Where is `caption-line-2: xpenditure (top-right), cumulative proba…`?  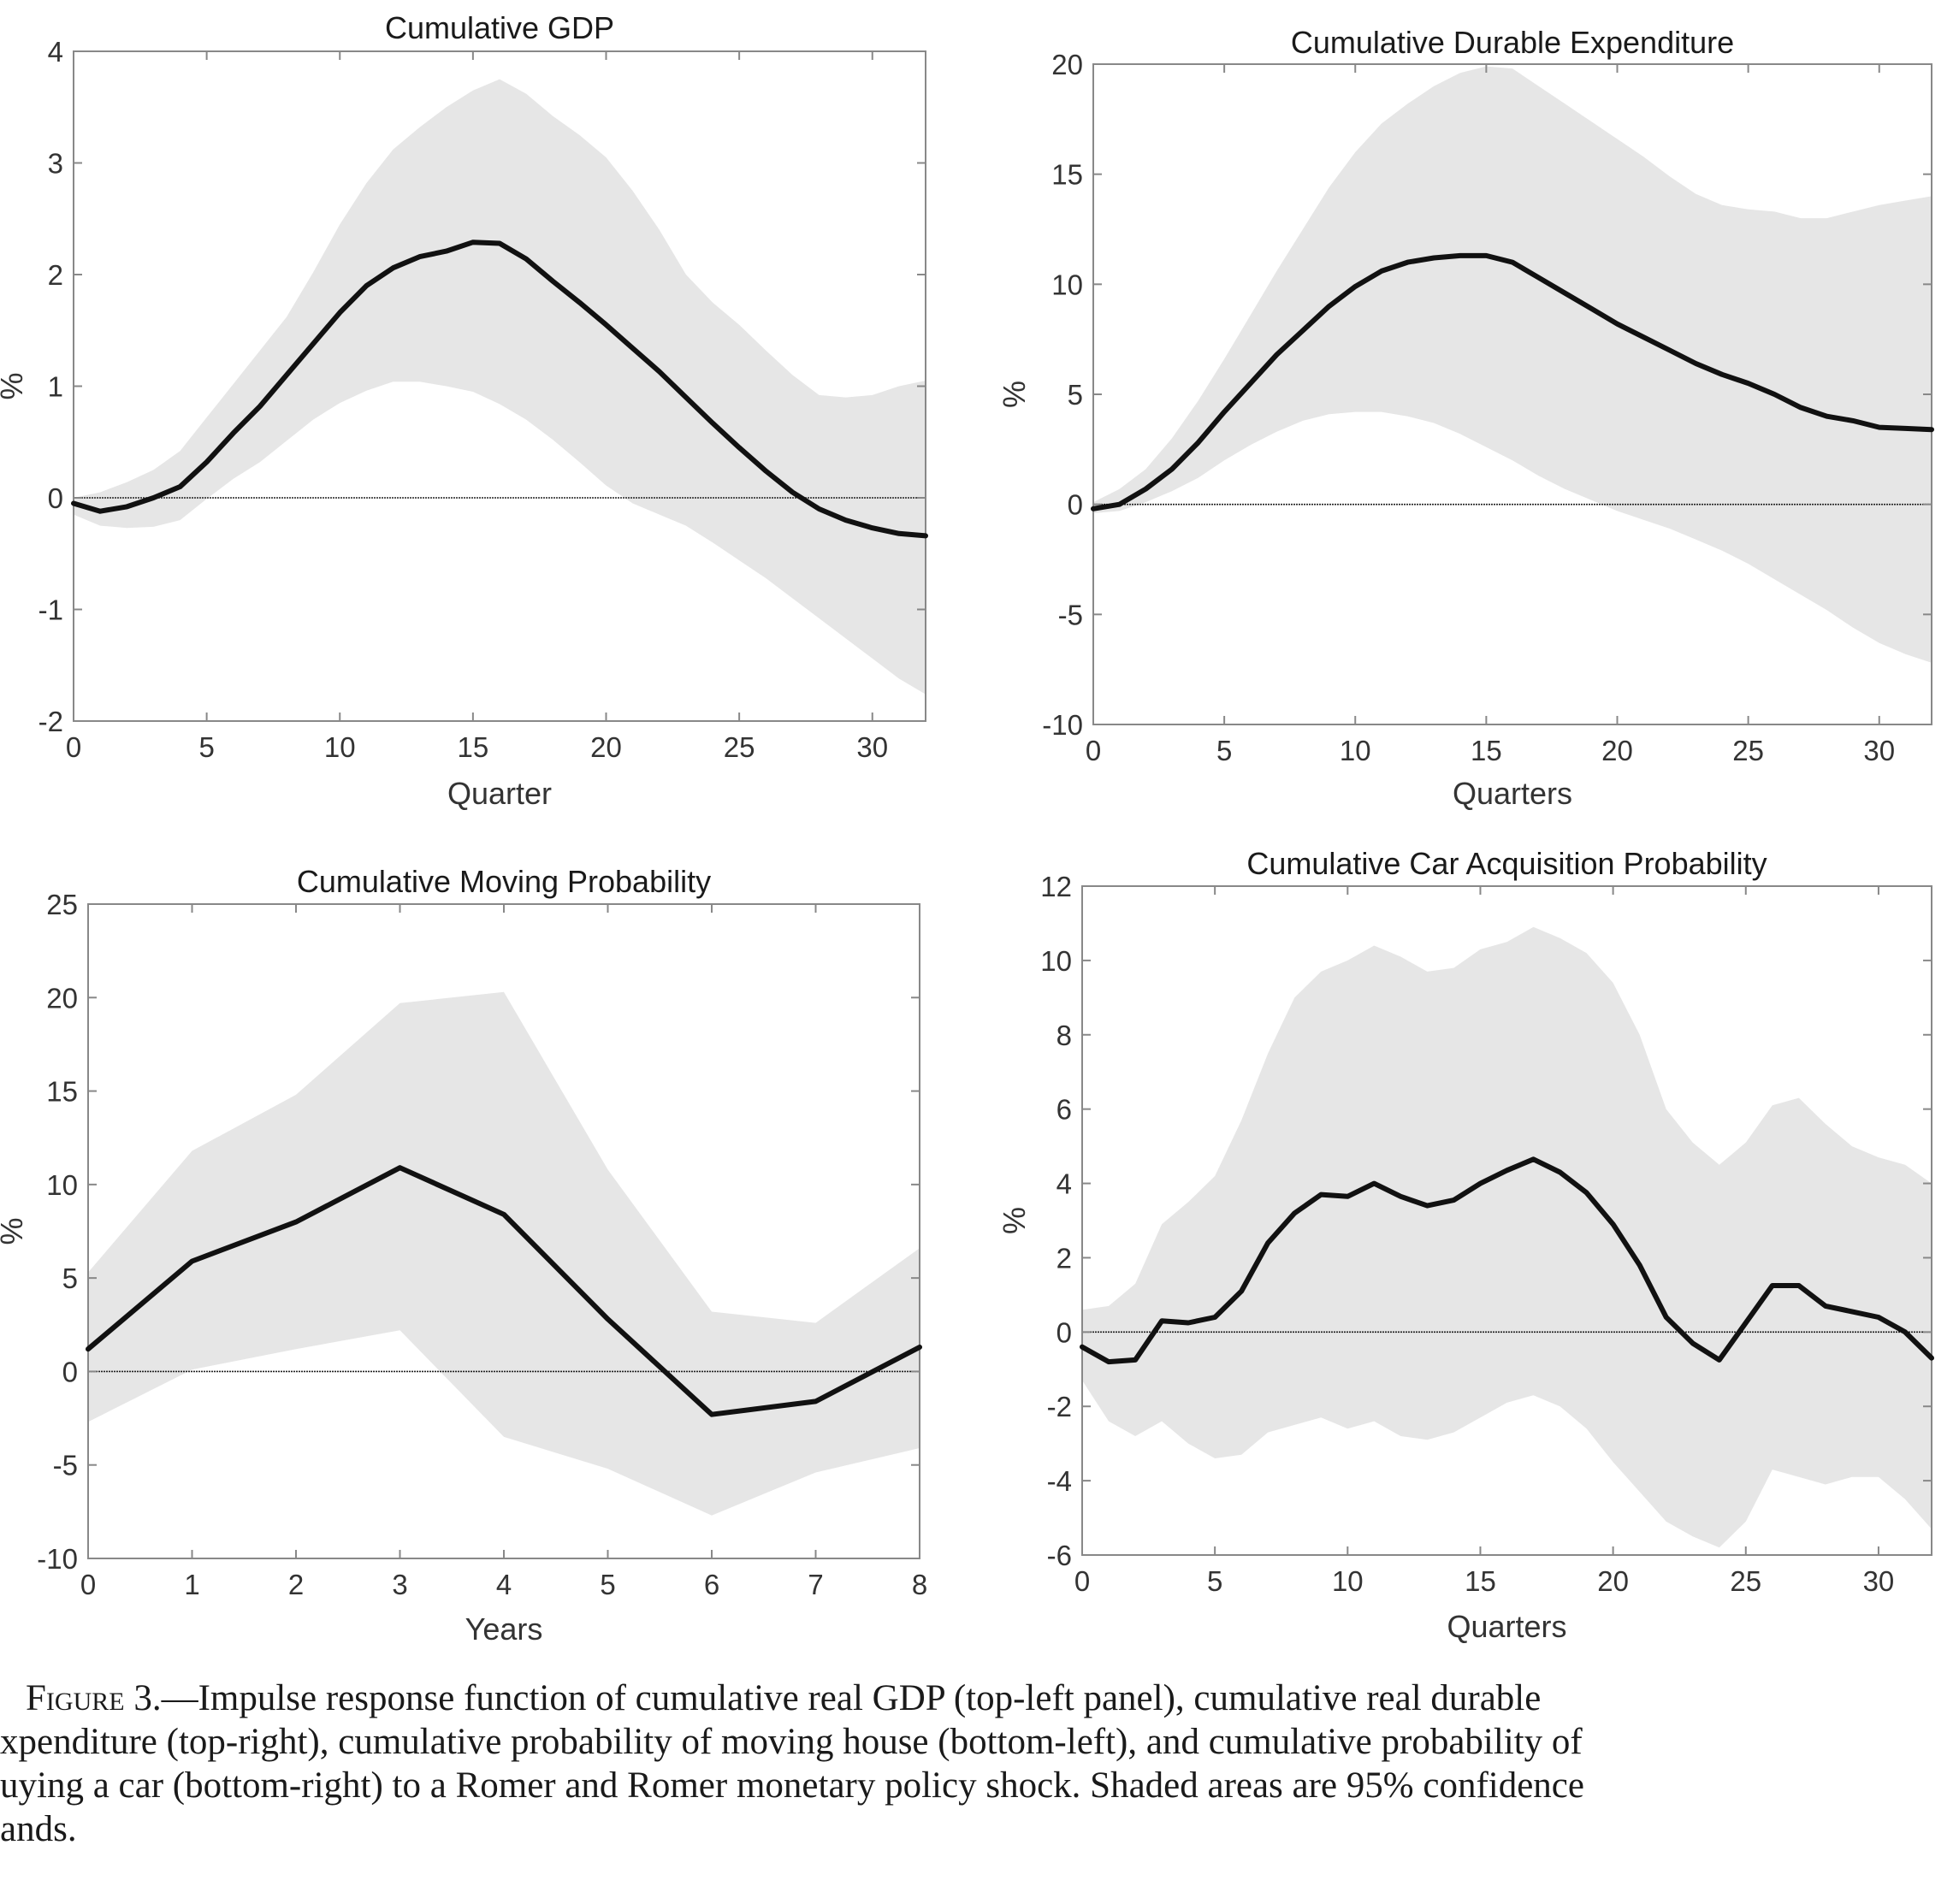 caption-line-2: xpenditure (top-right), cumulative proba… is located at coordinates (791, 1742).